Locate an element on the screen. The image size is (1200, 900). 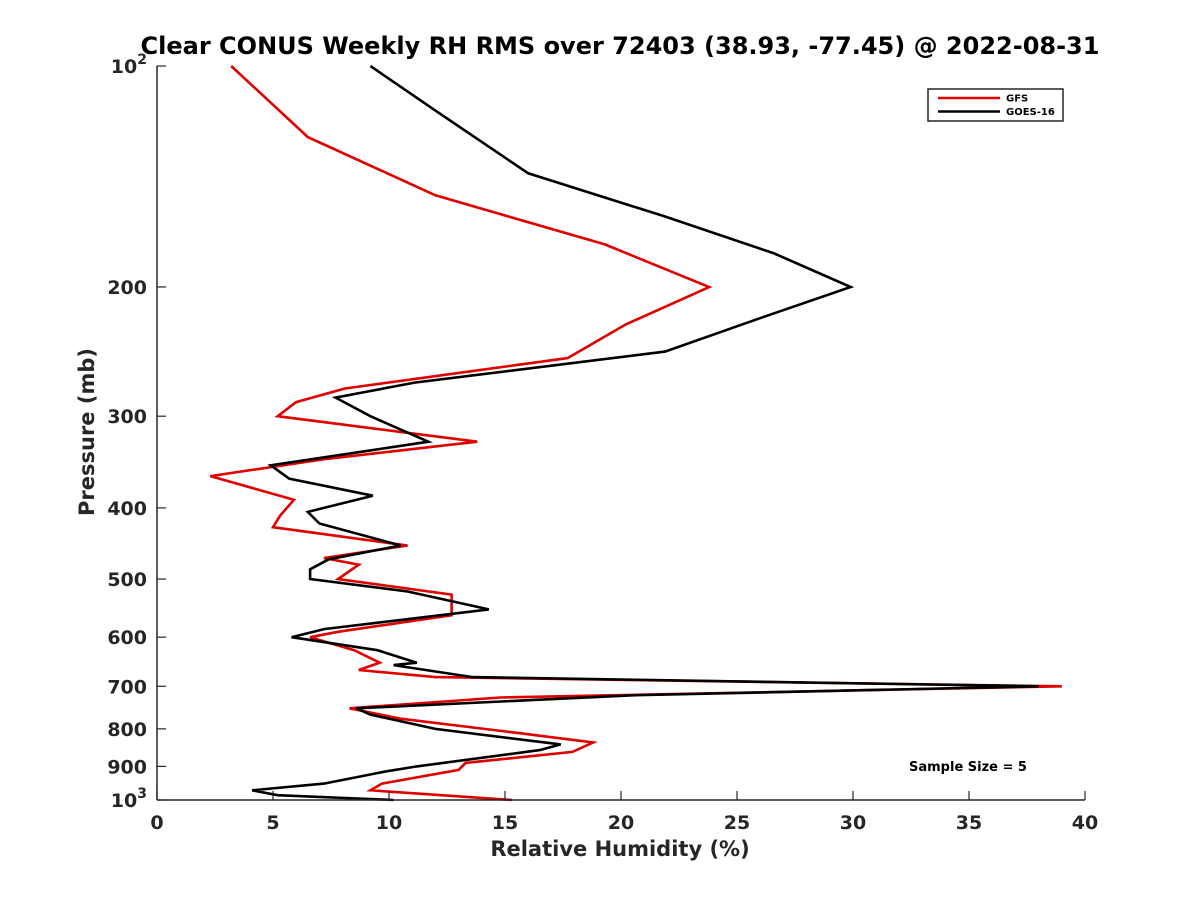
y-tick-label: 700 is located at coordinates (127, 687).